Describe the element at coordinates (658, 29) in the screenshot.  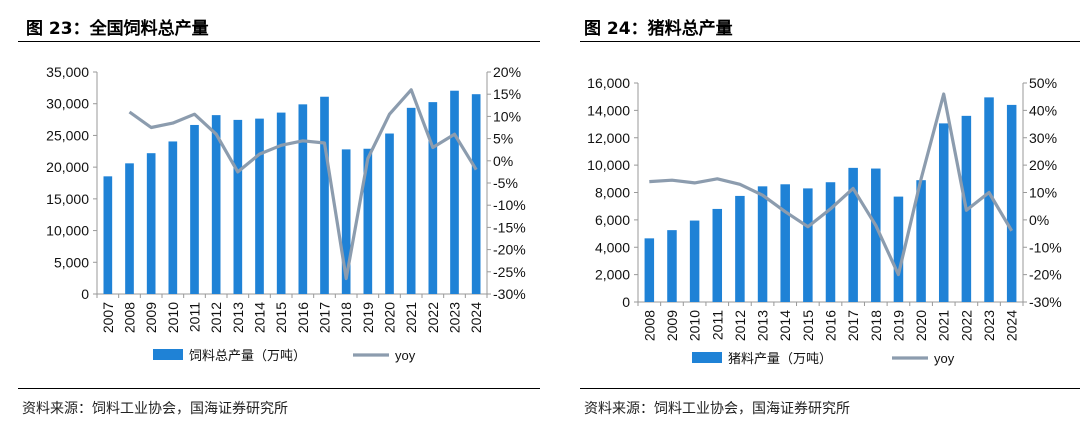
I see `right-figure-title: 图 24：猪料总产量` at that location.